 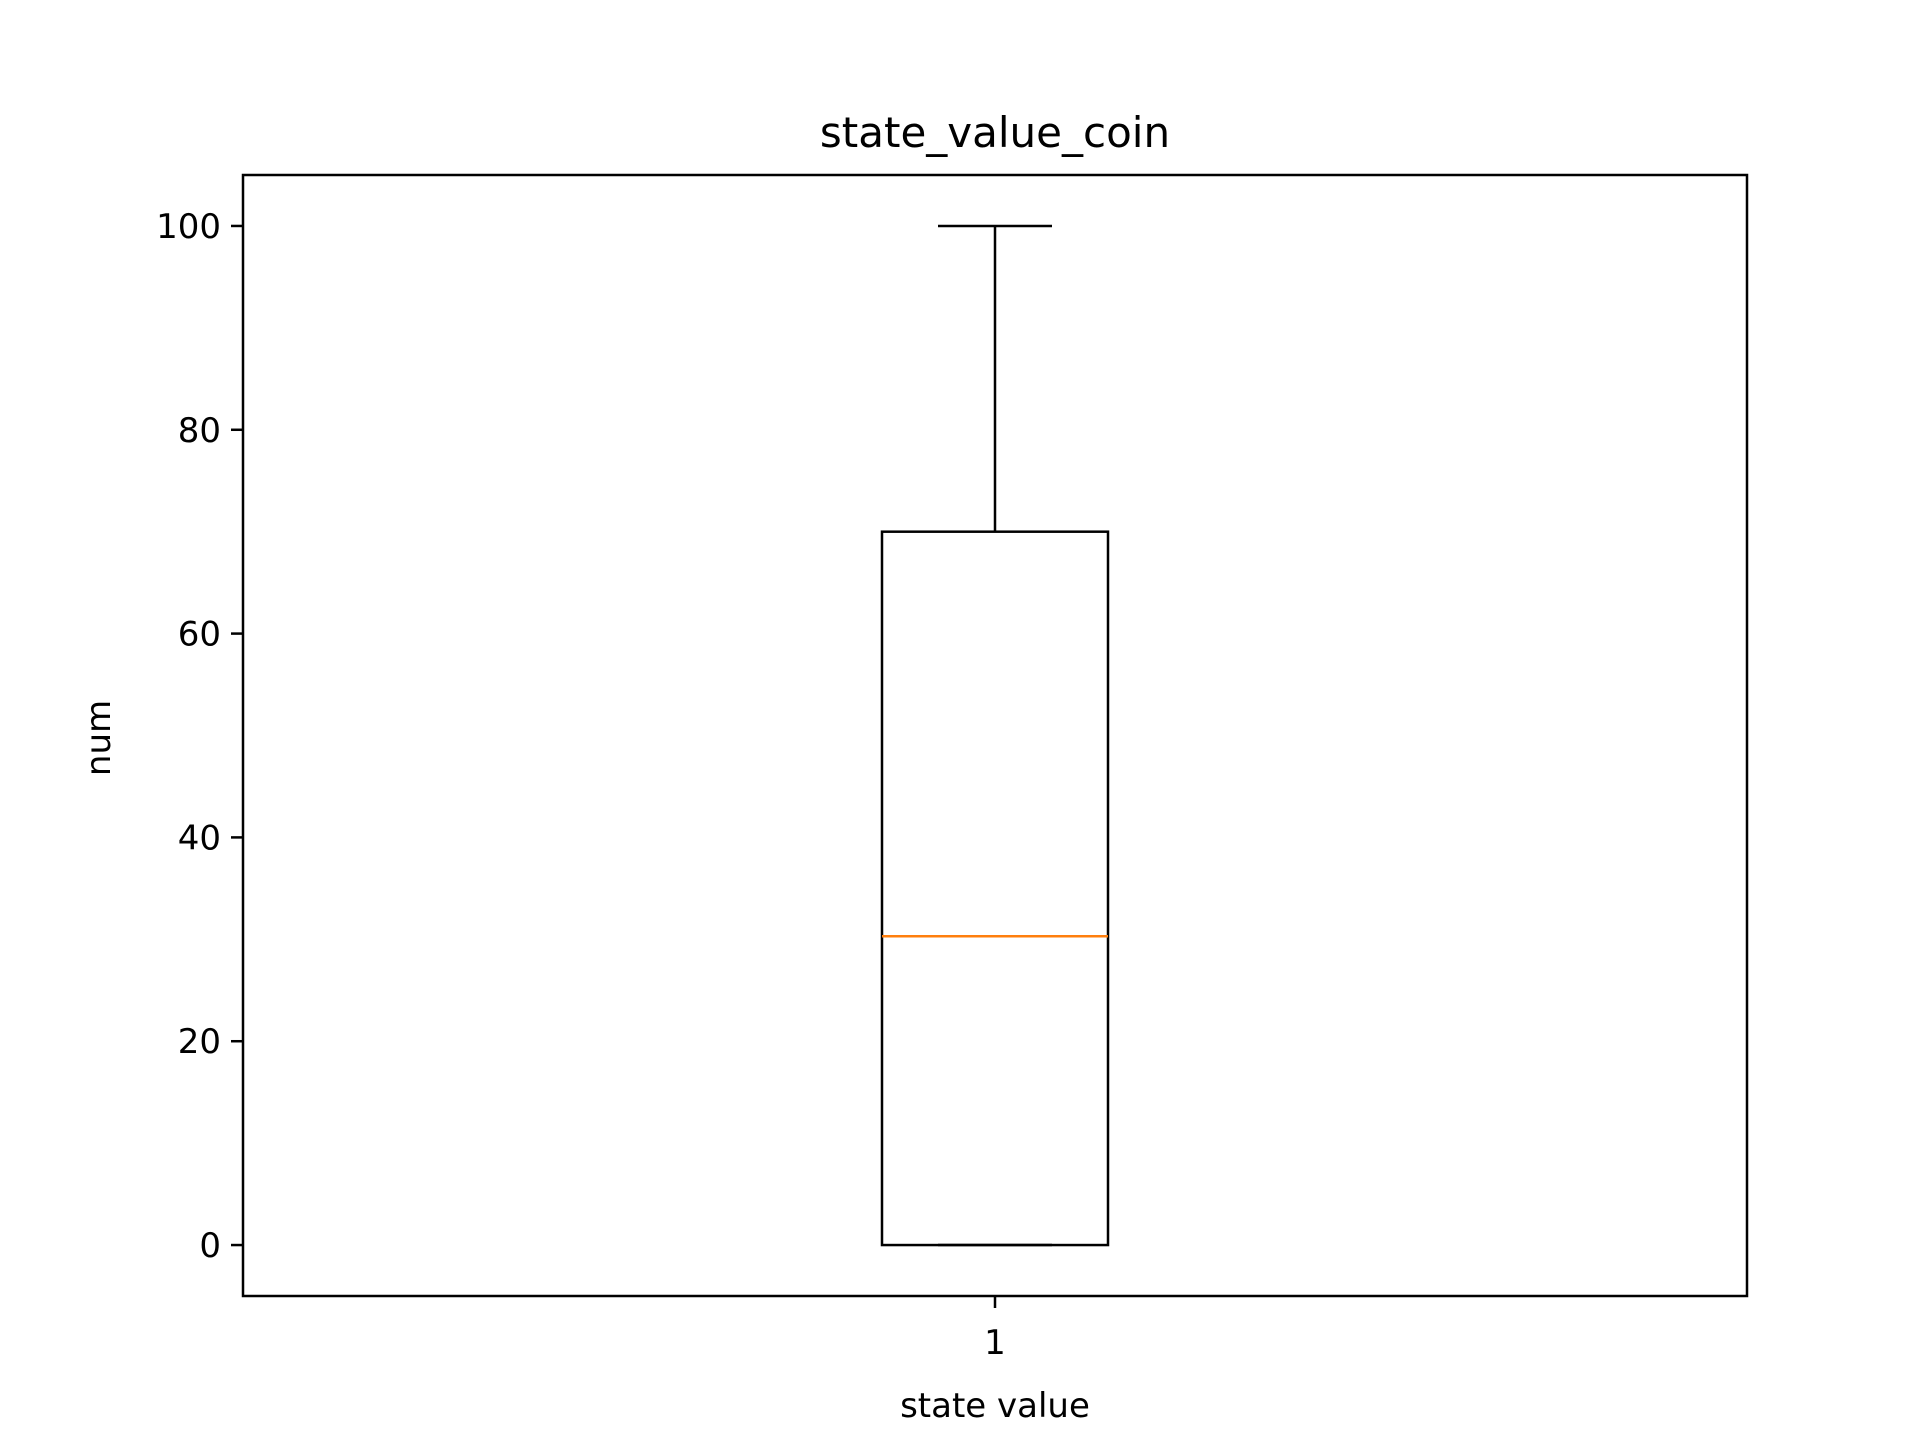 What do you see at coordinates (199, 838) in the screenshot?
I see `y-tick-label: 40` at bounding box center [199, 838].